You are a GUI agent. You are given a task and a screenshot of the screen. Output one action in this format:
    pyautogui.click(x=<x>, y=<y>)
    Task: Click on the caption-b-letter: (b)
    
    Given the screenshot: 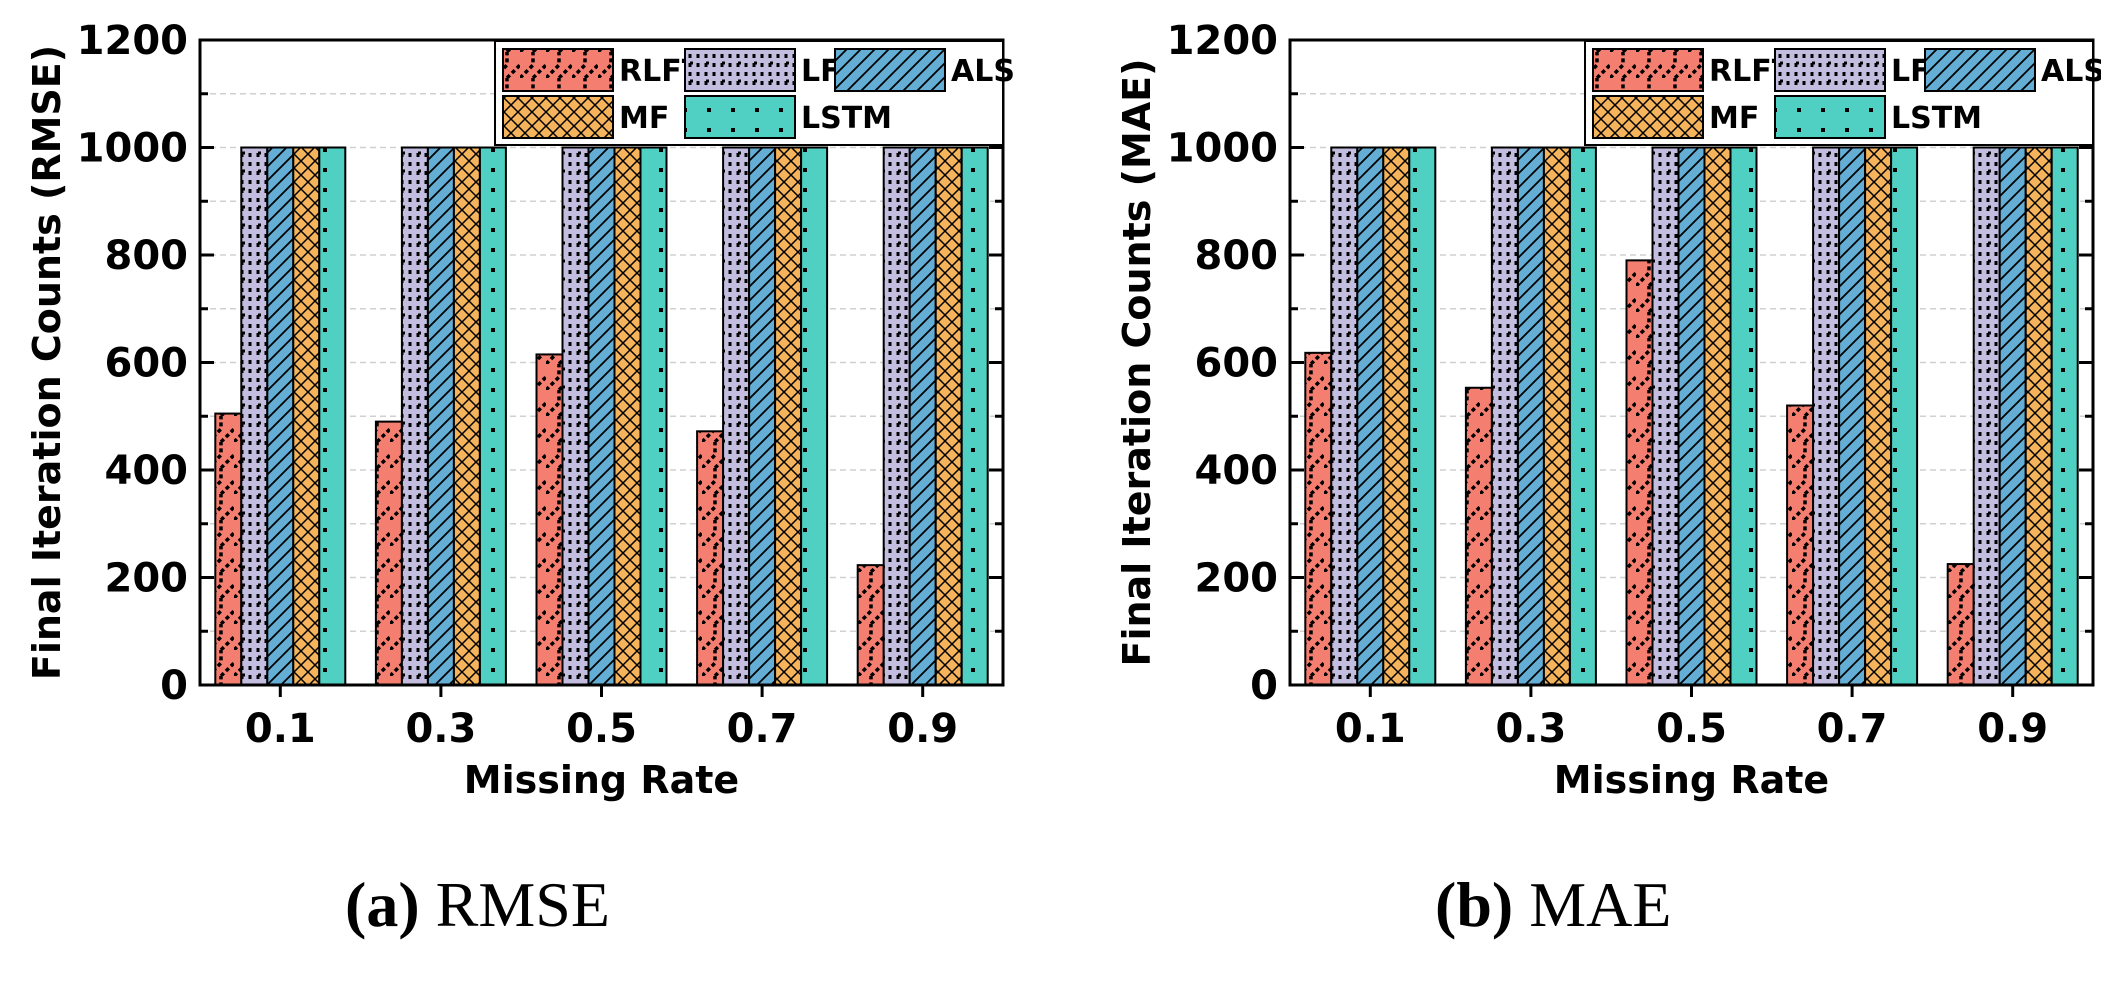 What is the action you would take?
    pyautogui.click(x=1474, y=904)
    